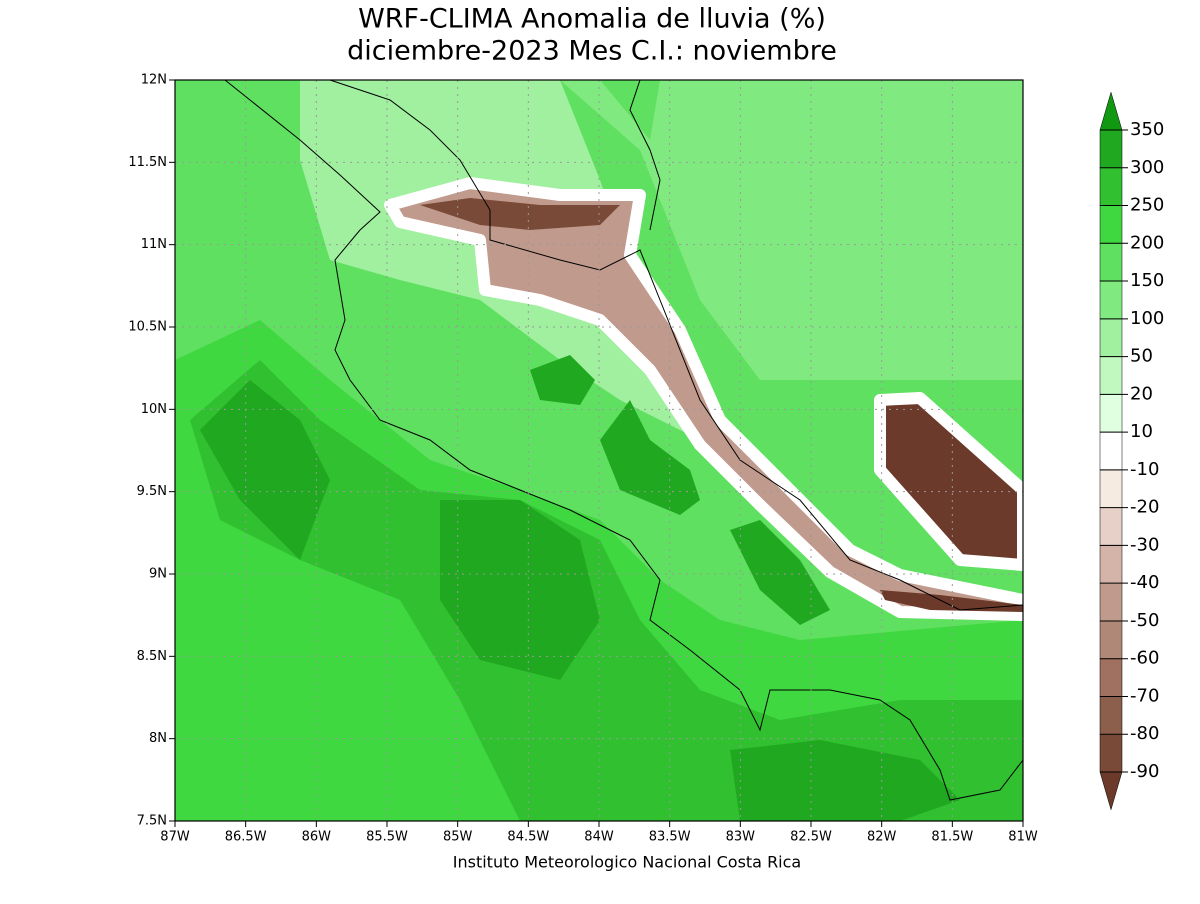 The height and width of the screenshot is (904, 1200). I want to click on y-tick-label: 12N, so click(154, 80).